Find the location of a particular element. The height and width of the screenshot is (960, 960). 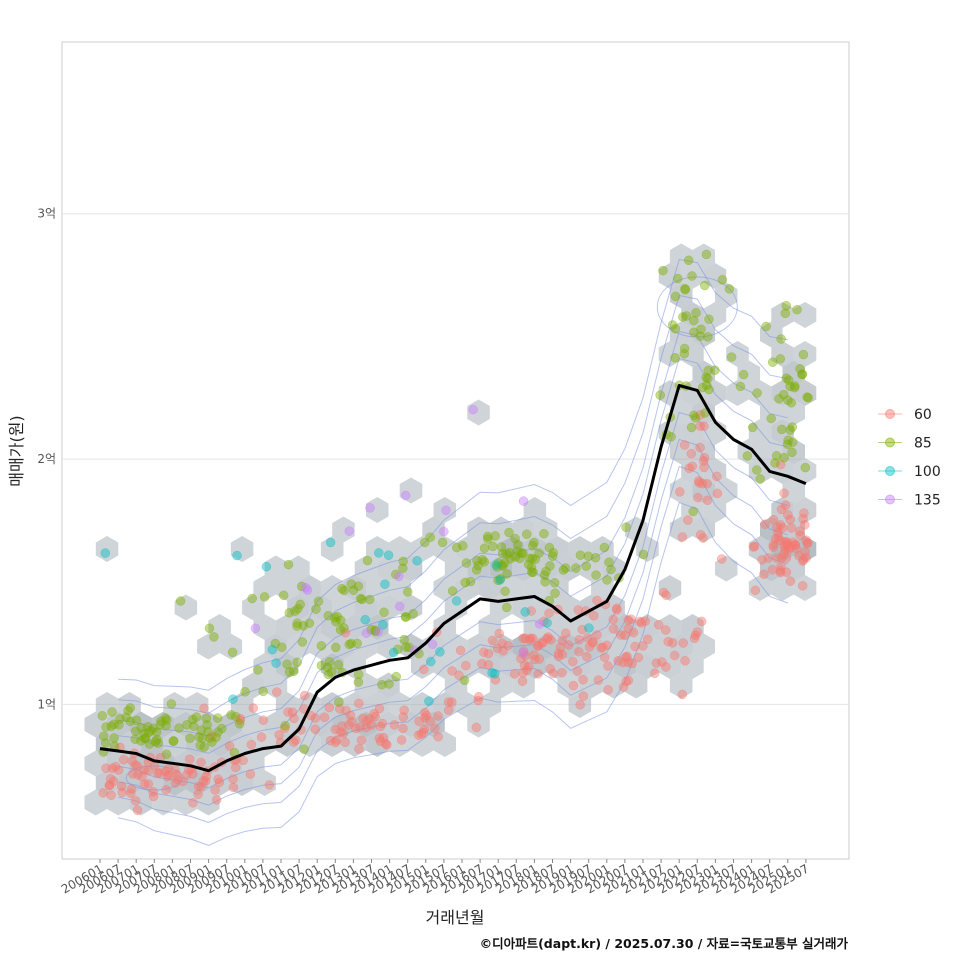

legend: 60 85 100 135 is located at coordinates (909, 458).